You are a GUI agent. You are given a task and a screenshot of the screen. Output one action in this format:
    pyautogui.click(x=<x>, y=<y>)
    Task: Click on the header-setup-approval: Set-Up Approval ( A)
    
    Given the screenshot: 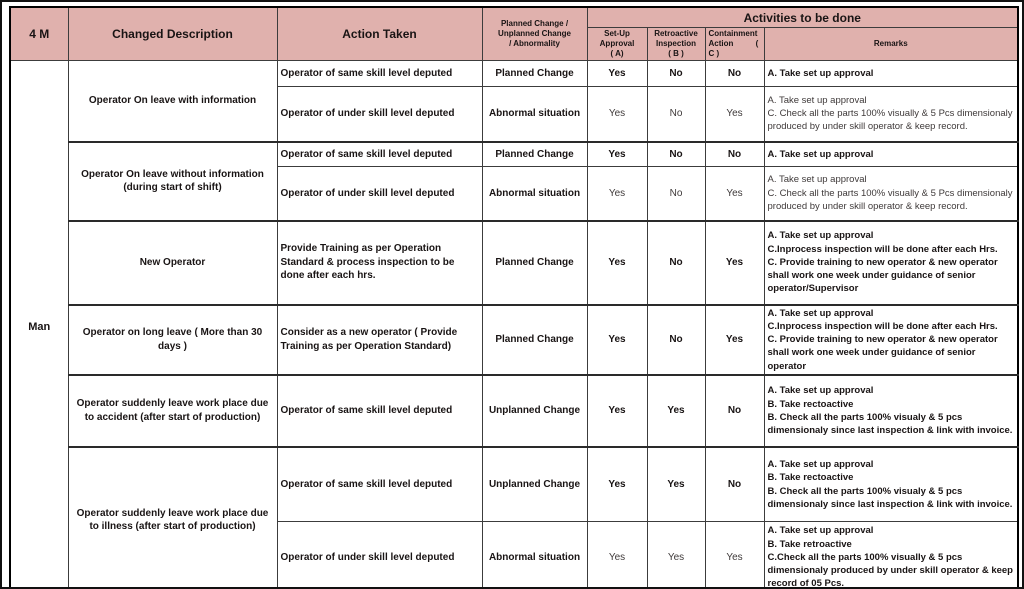 What is the action you would take?
    pyautogui.click(x=617, y=44)
    